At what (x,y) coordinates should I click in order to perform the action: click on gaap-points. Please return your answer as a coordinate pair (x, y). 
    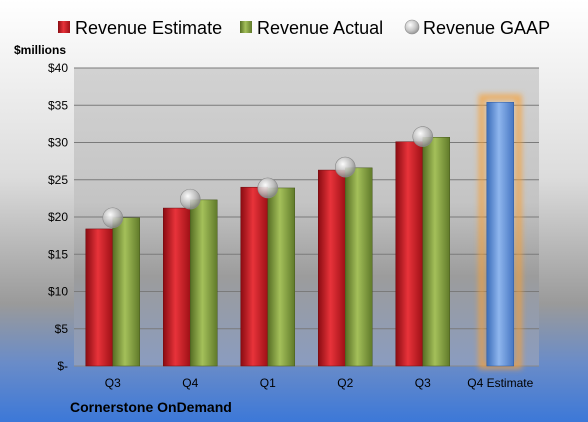
    Looking at the image, I should click on (268, 177).